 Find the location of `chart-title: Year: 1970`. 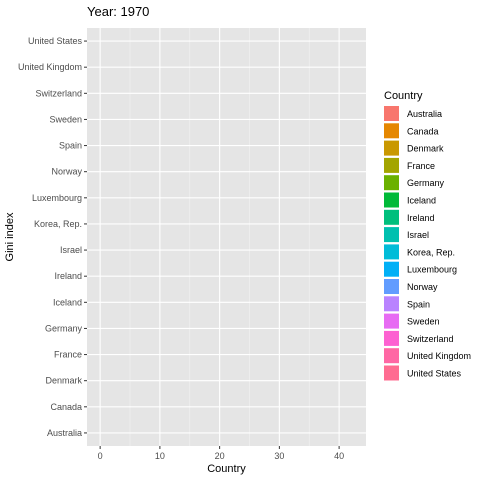

chart-title: Year: 1970 is located at coordinates (118, 11).